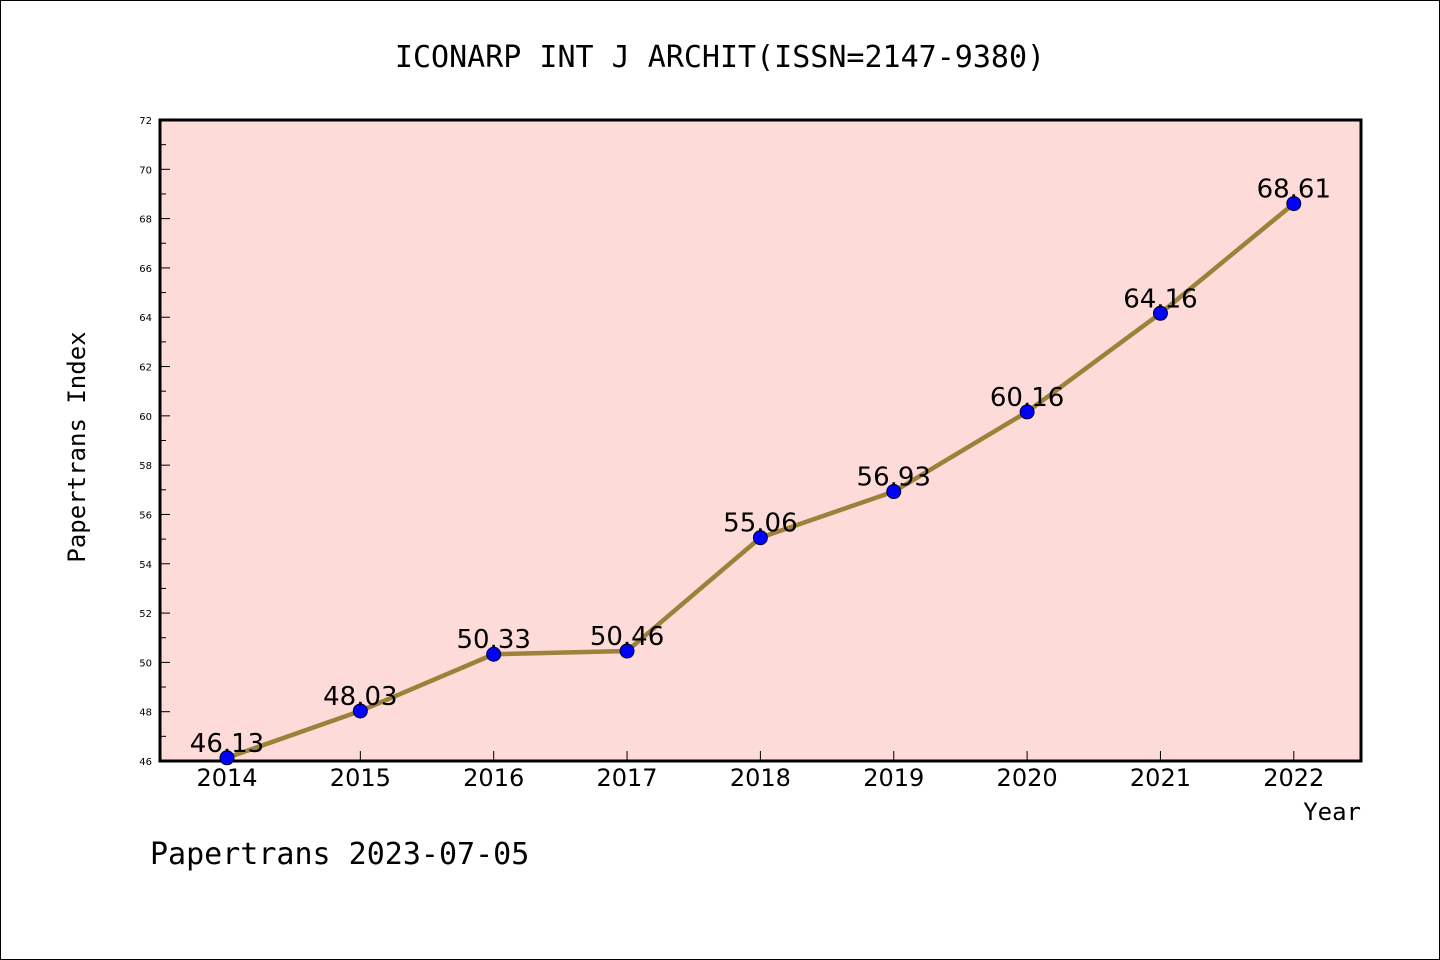 This screenshot has height=960, width=1440. Describe the element at coordinates (894, 478) in the screenshot. I see `data-label: 56.93` at that location.